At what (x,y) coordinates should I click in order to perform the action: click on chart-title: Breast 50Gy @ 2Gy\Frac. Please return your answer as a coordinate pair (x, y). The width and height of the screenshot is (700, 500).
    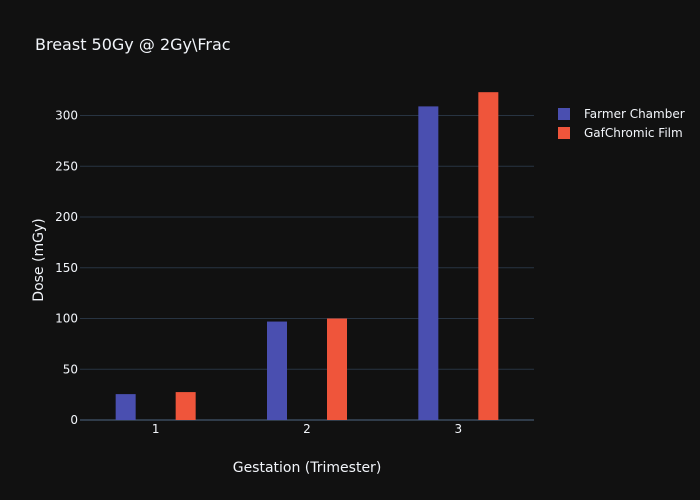
    Looking at the image, I should click on (133, 44).